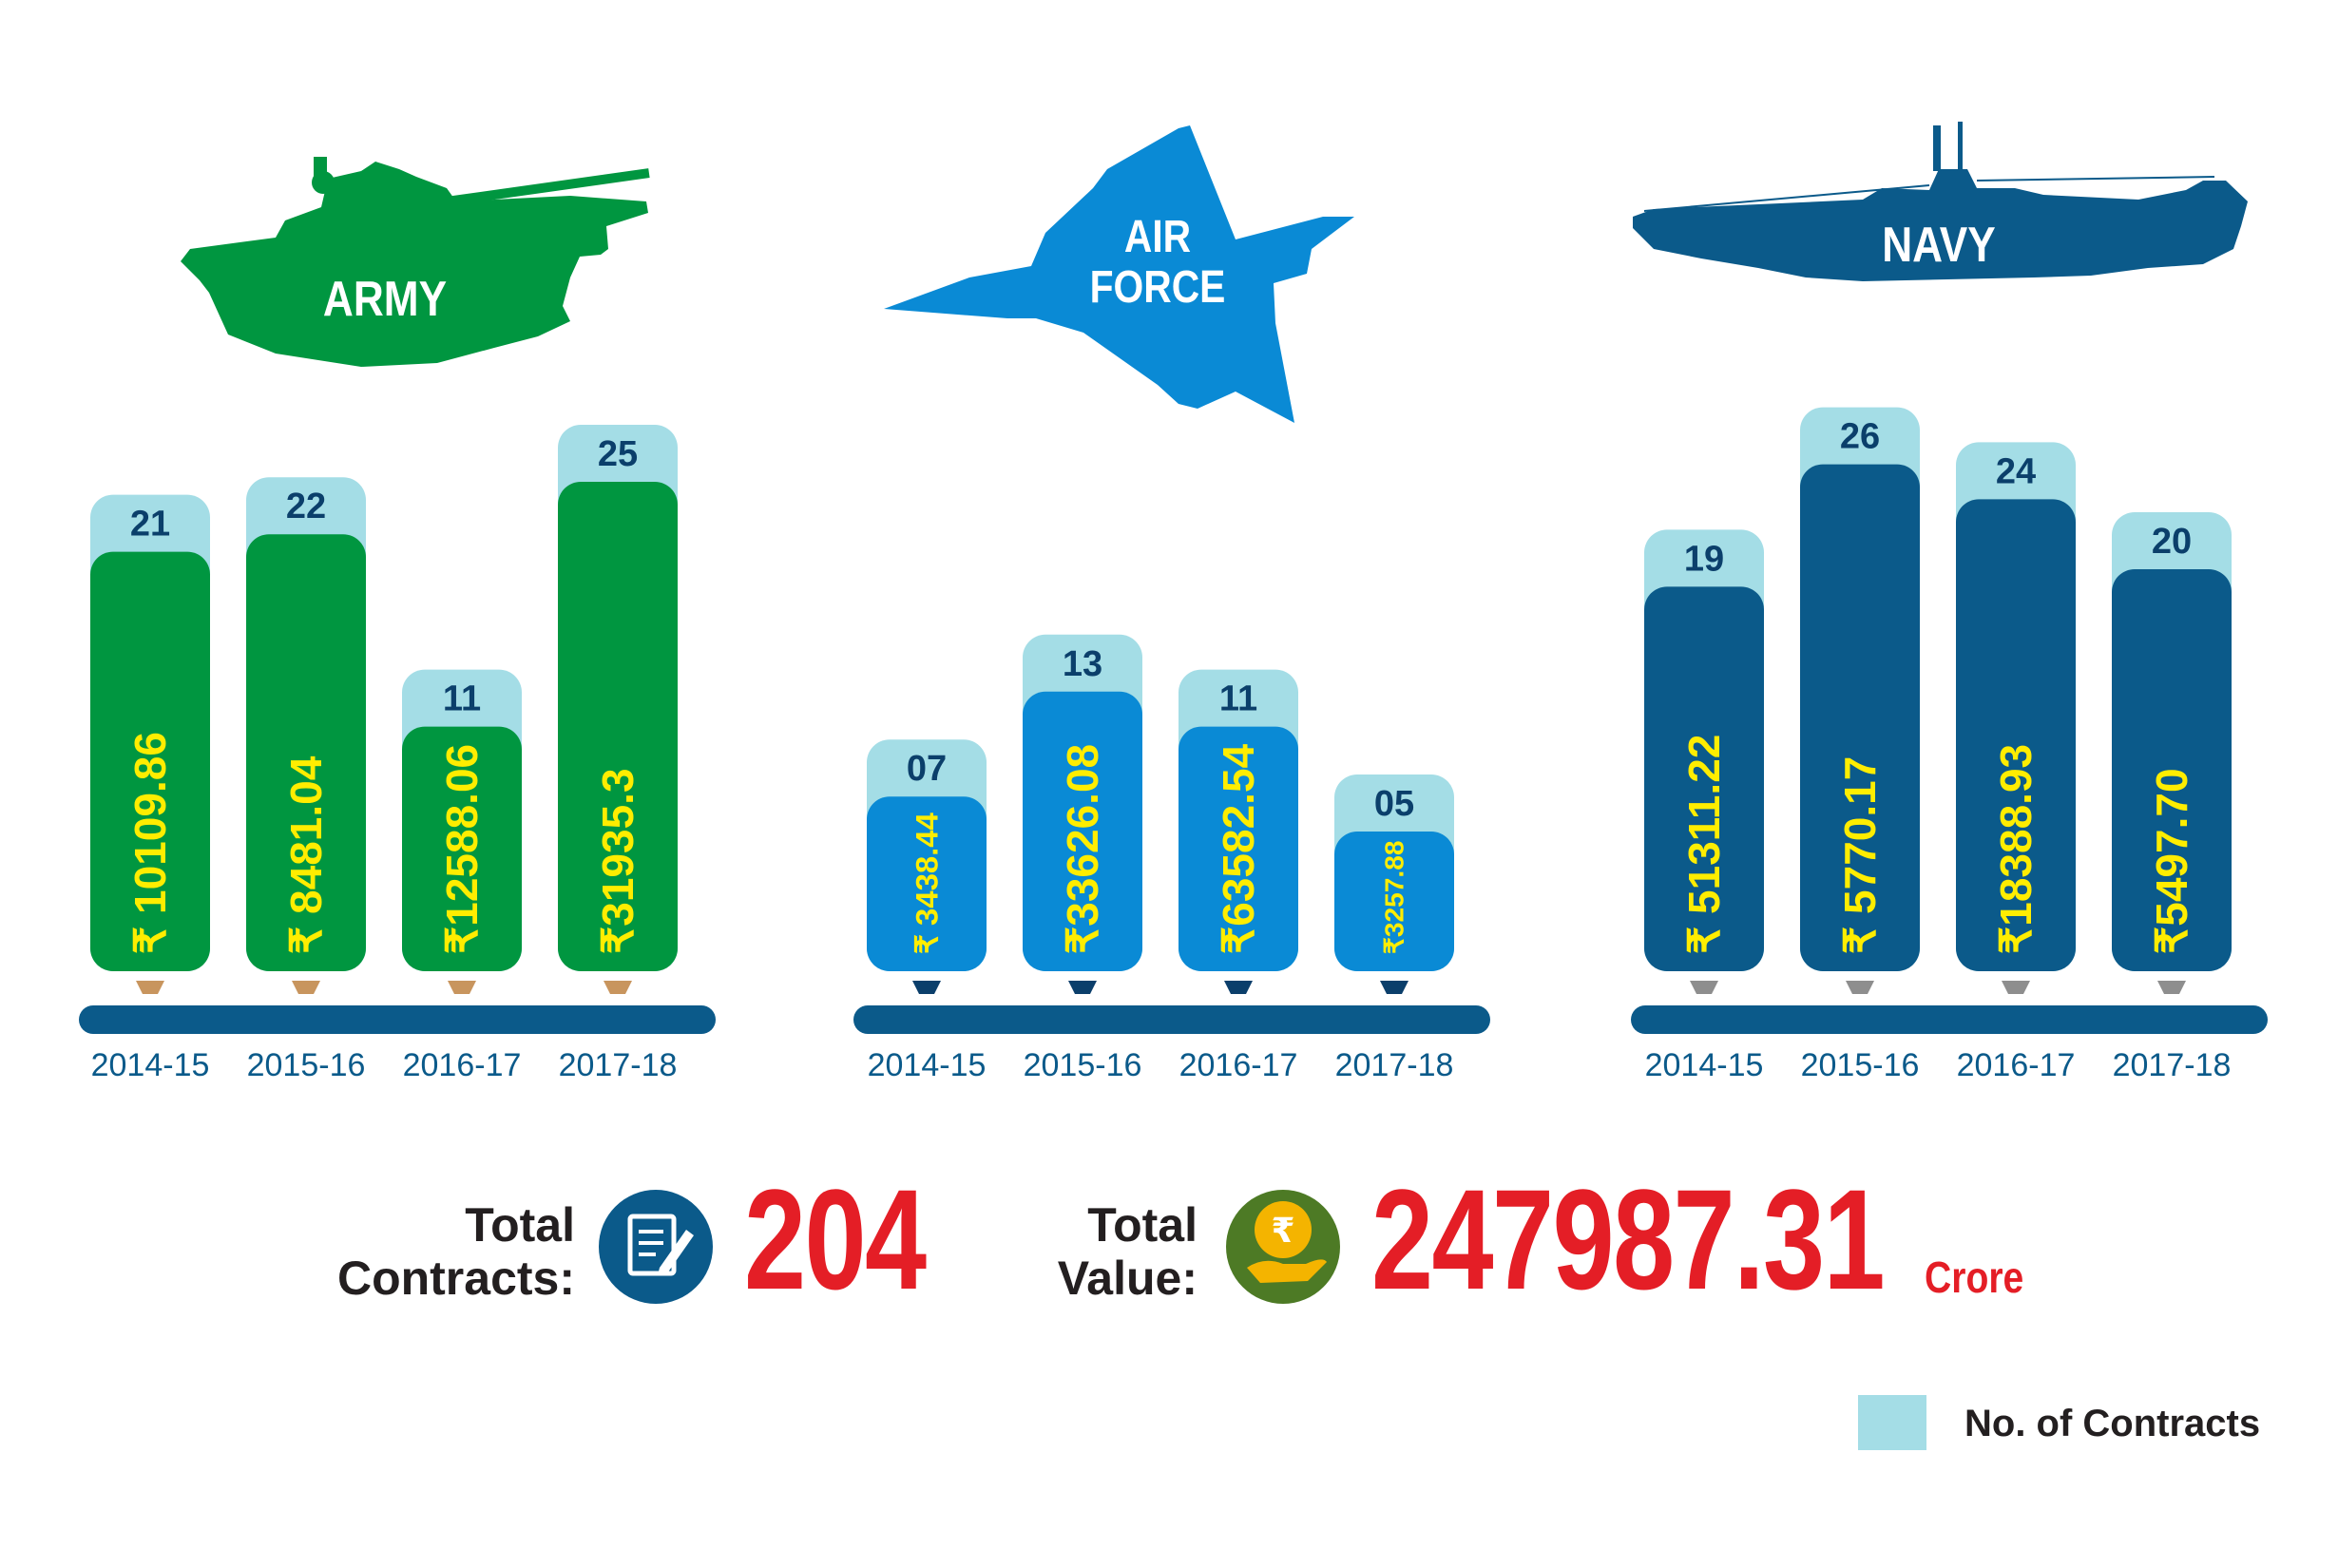 The height and width of the screenshot is (1568, 2338). What do you see at coordinates (415, 262) in the screenshot?
I see `army-tank-icon` at bounding box center [415, 262].